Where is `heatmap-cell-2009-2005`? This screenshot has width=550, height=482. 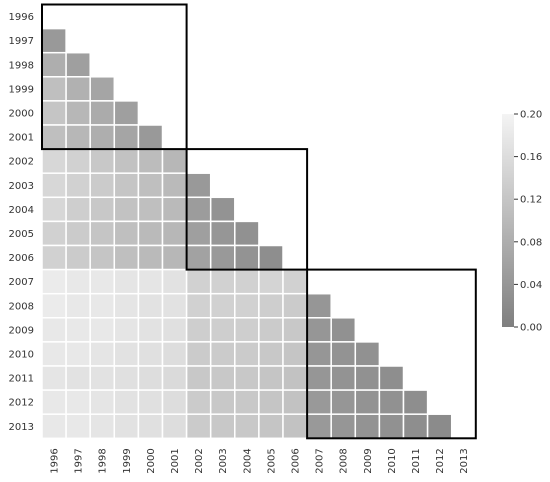
heatmap-cell-2009-2005 is located at coordinates (271, 330).